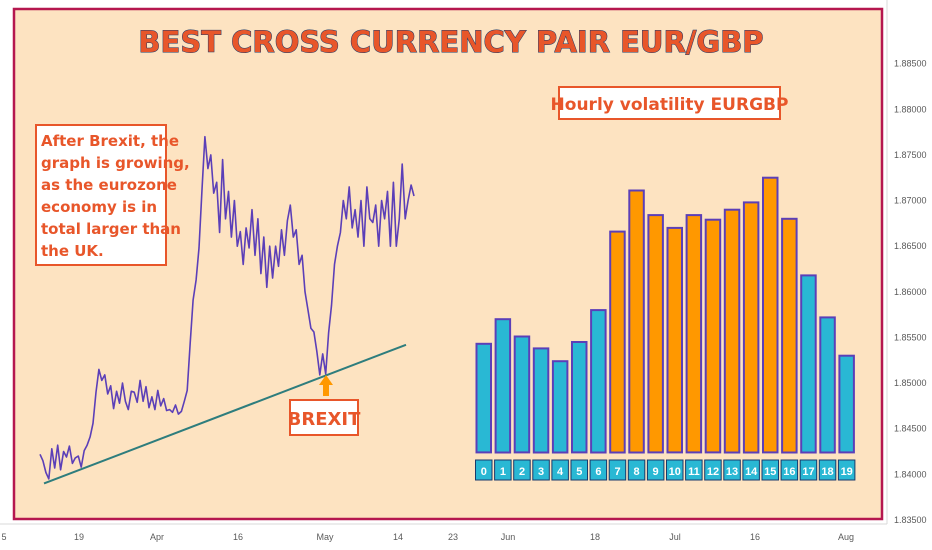 The image size is (932, 550). I want to click on x-tick-label: 23, so click(453, 537).